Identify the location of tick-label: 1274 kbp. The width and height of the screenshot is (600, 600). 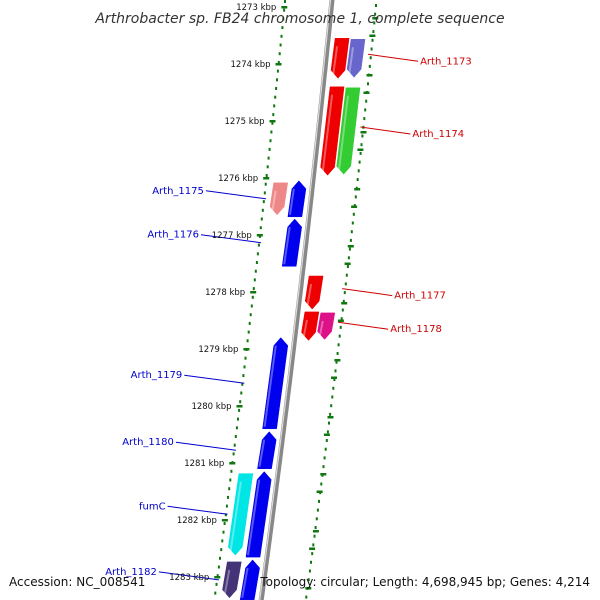
(250, 65).